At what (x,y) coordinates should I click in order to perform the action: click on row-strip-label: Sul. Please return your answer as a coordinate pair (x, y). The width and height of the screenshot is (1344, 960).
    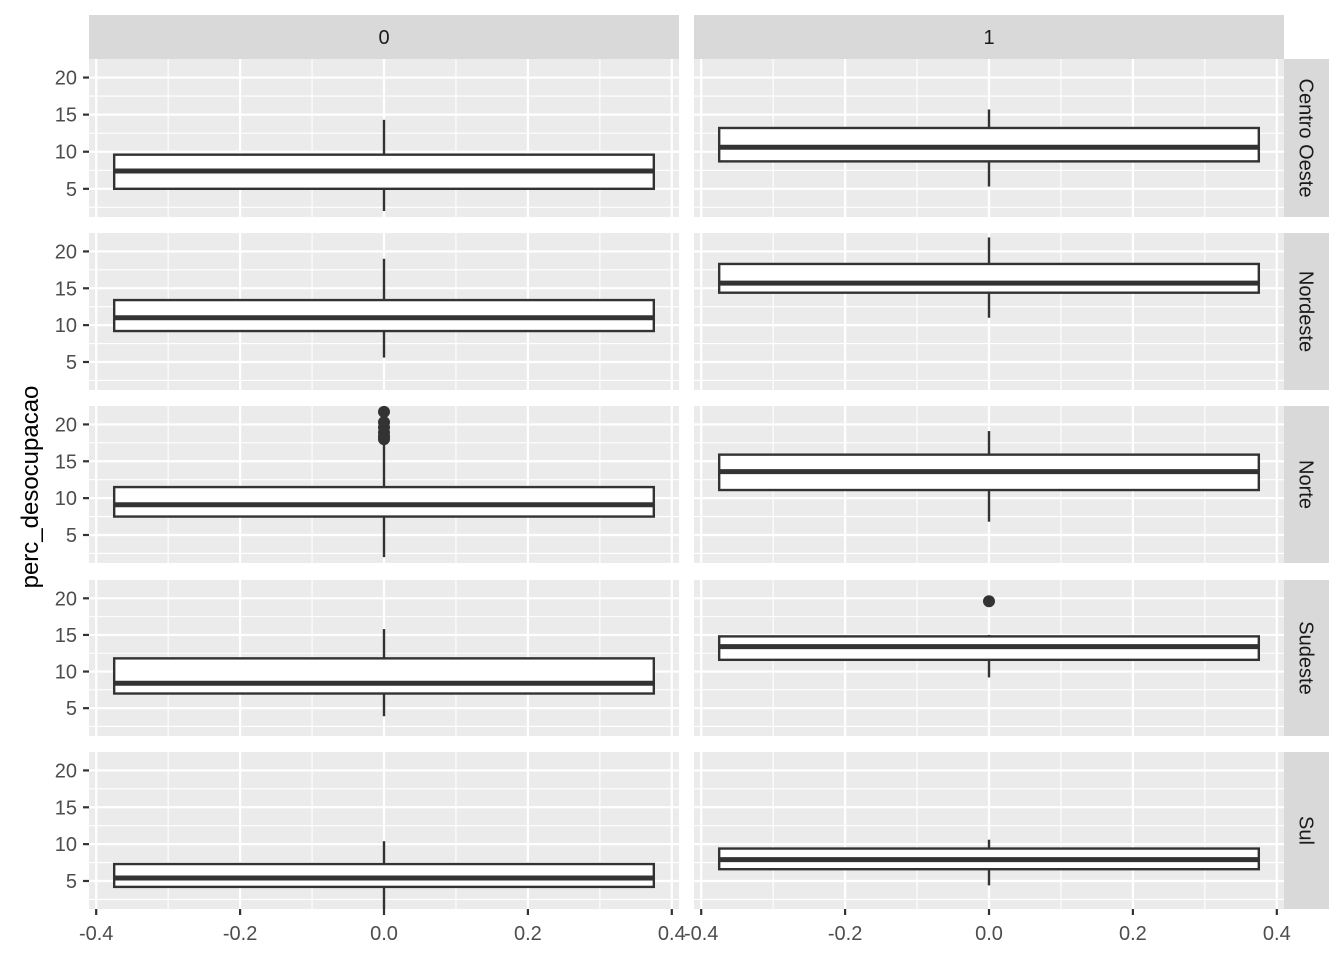
    Looking at the image, I should click on (1306, 830).